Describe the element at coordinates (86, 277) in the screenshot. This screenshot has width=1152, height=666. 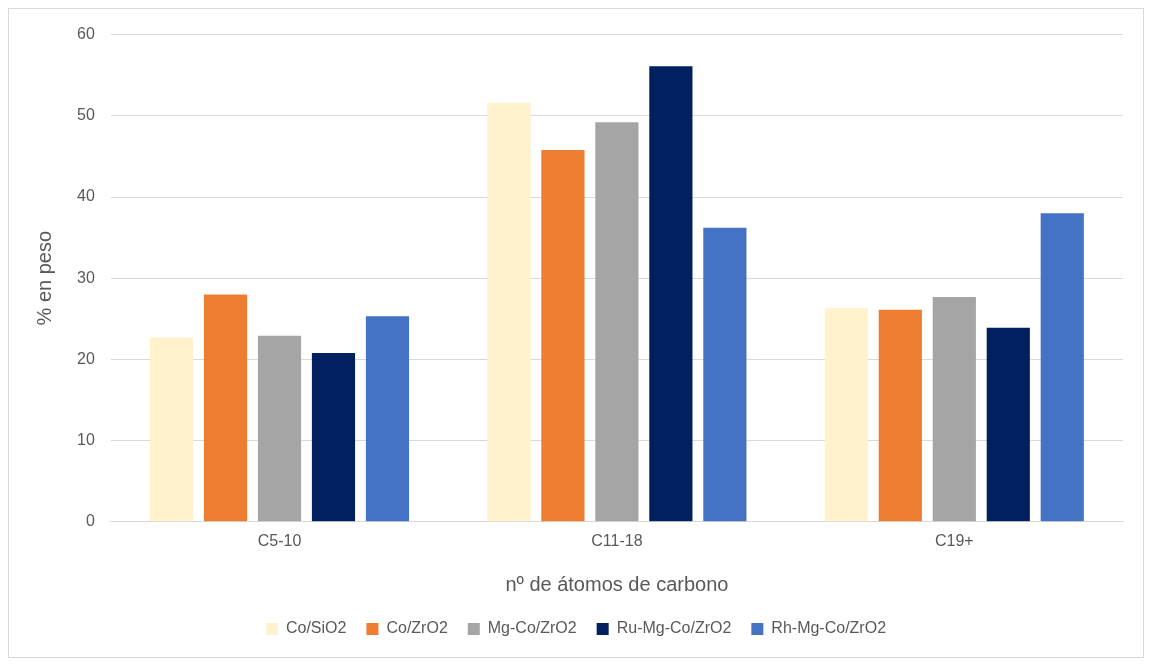
I see `y-tick-label: 30` at that location.